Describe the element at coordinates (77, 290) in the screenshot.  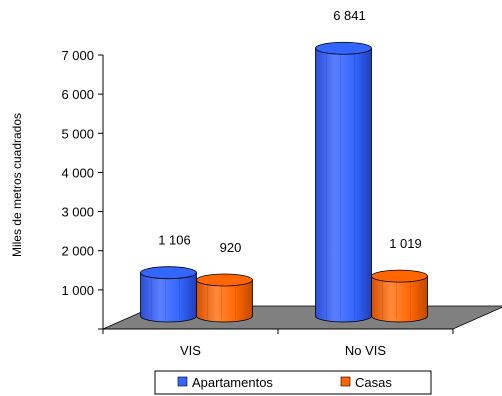
I see `y-tick-label: 1 000` at that location.